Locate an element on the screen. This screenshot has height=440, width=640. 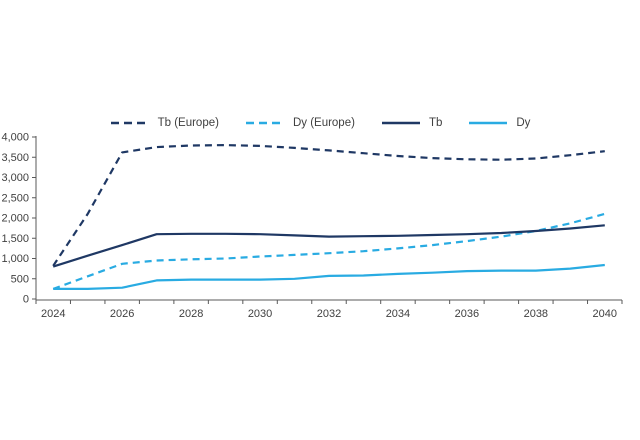
x-tick-label: 2038 is located at coordinates (536, 314).